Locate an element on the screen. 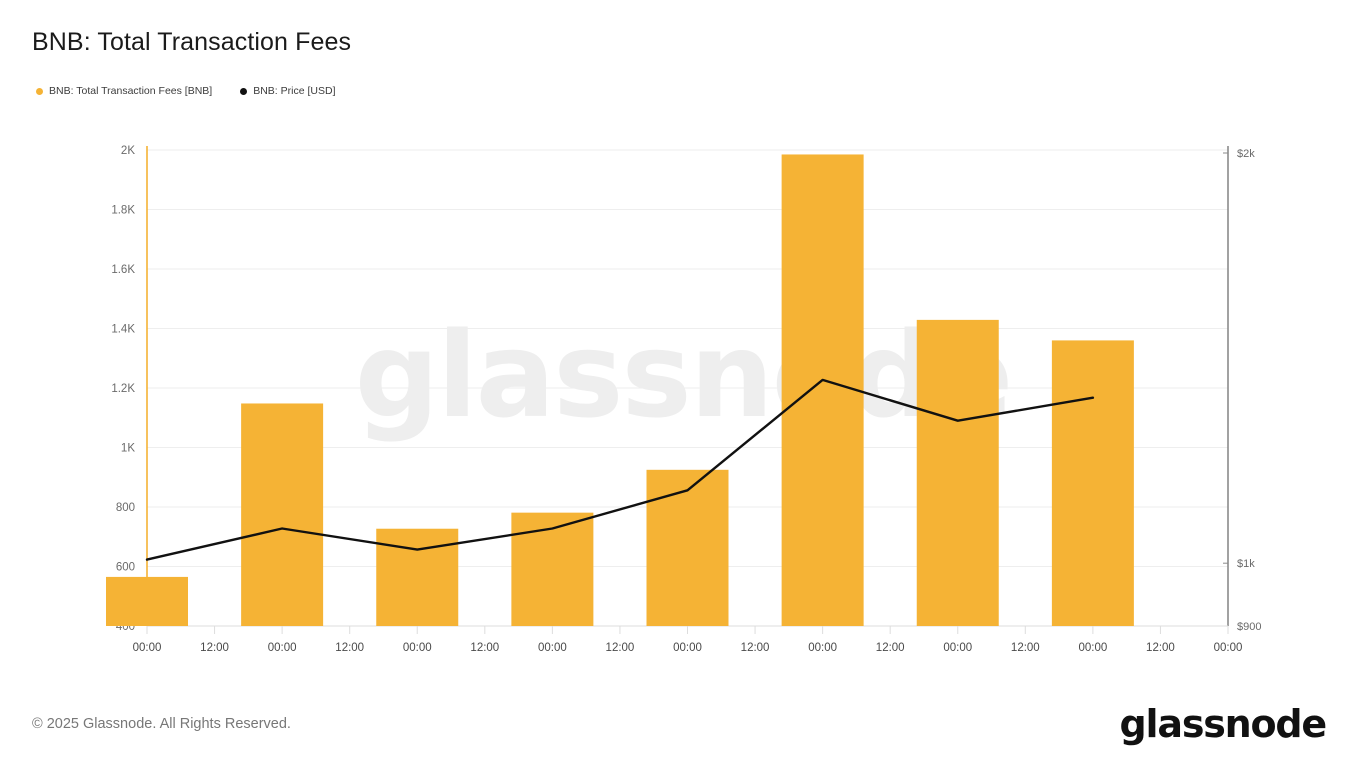 The image size is (1366, 768). y-axis-right-tick-label: $2k is located at coordinates (1246, 154).